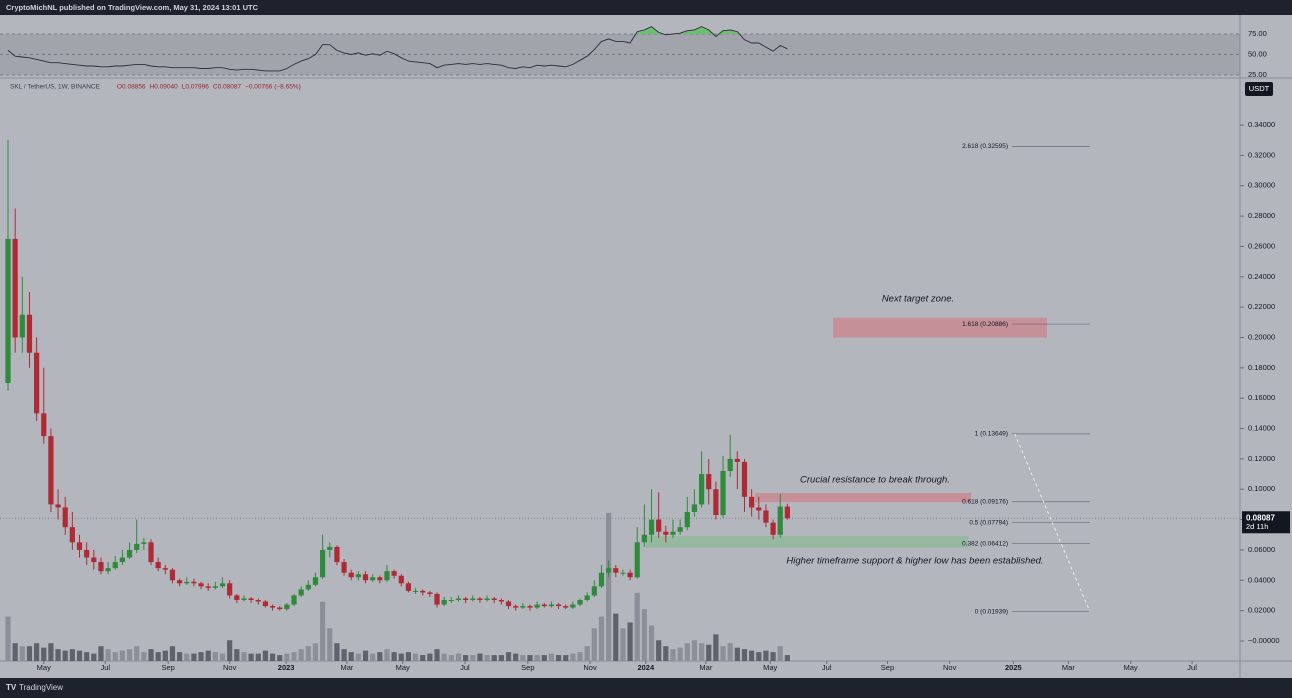 The image size is (1292, 698). I want to click on y-tick-label: 0.06000, so click(1261, 549).